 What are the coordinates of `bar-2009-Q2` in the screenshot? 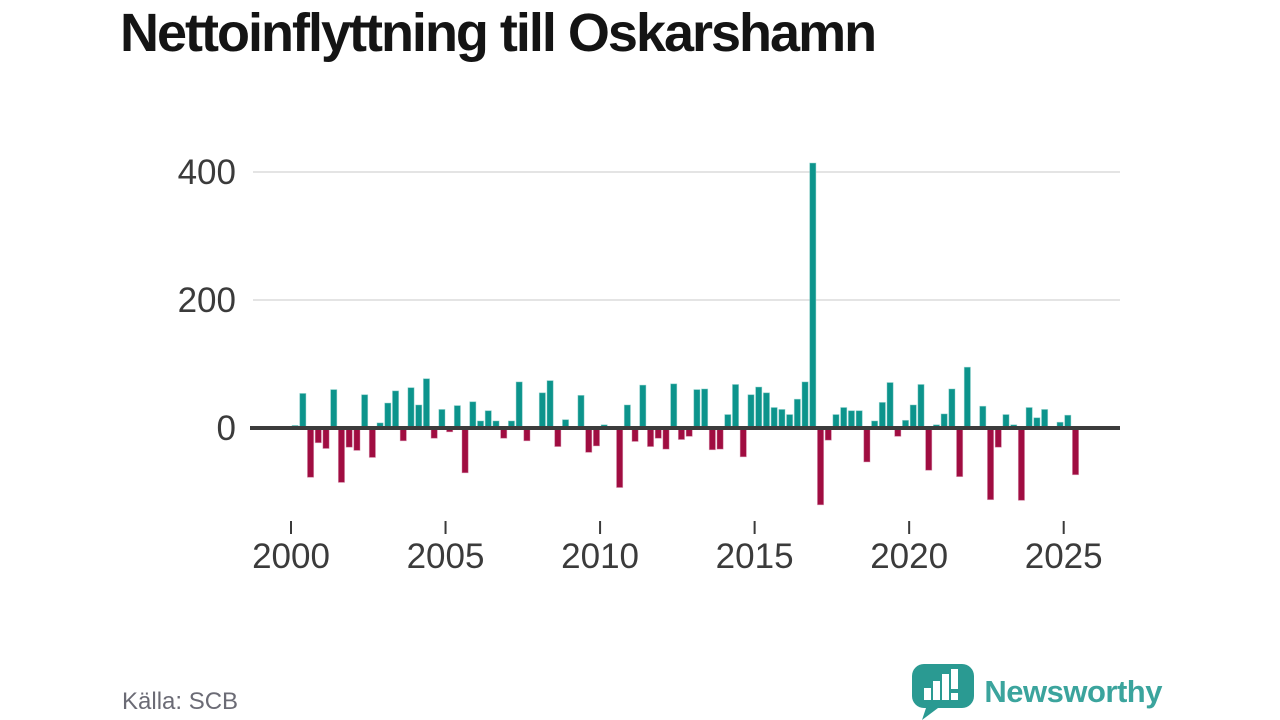 It's located at (581, 411).